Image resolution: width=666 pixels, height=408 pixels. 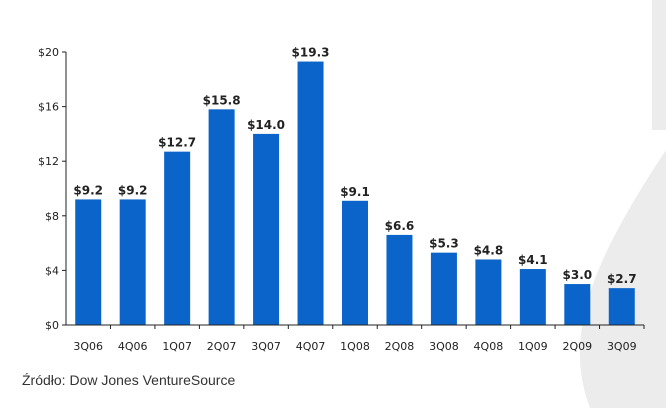 I want to click on data-label-4Q07: $19.3, so click(x=311, y=53).